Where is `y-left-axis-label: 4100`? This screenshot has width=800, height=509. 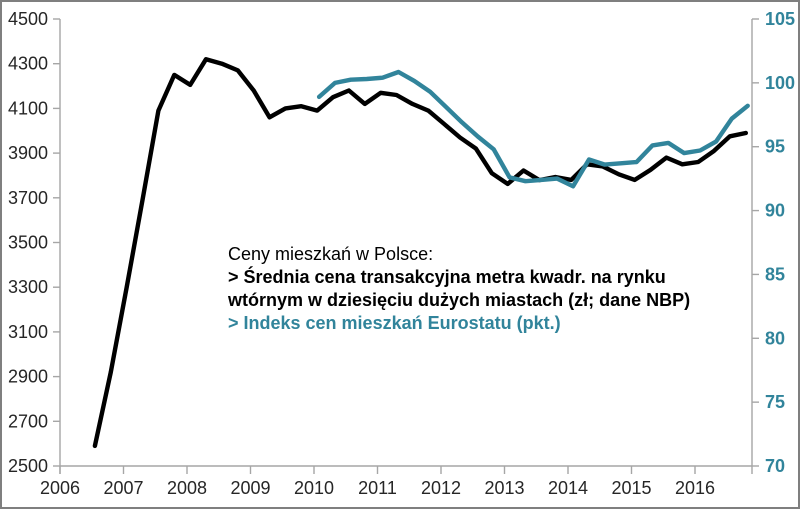 y-left-axis-label: 4100 is located at coordinates (28, 108).